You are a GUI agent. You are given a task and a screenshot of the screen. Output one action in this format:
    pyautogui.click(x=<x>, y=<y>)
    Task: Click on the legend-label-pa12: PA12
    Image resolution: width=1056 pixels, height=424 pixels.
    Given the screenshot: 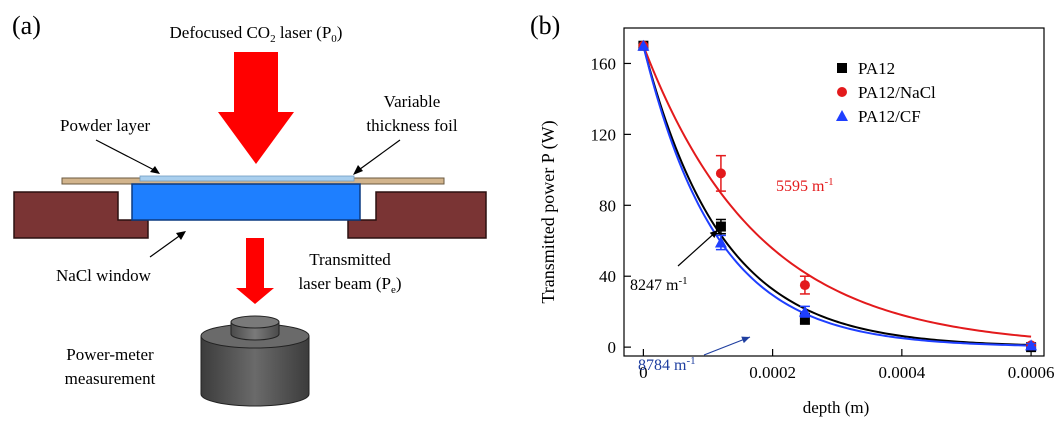 What is the action you would take?
    pyautogui.click(x=876, y=68)
    